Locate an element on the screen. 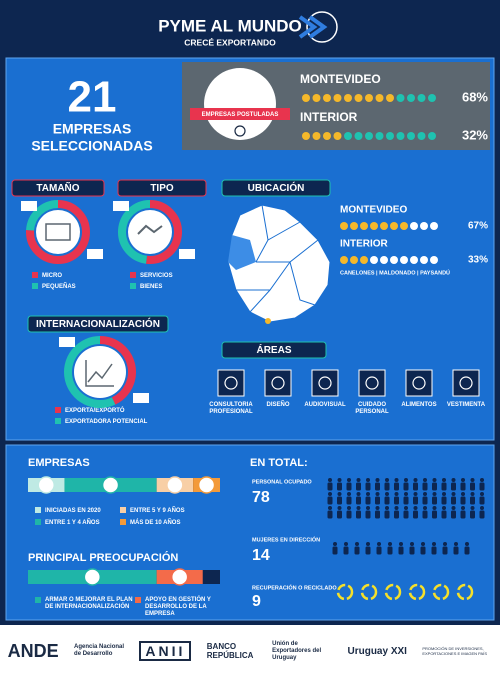  region-name: INTERIOR is located at coordinates (329, 117).